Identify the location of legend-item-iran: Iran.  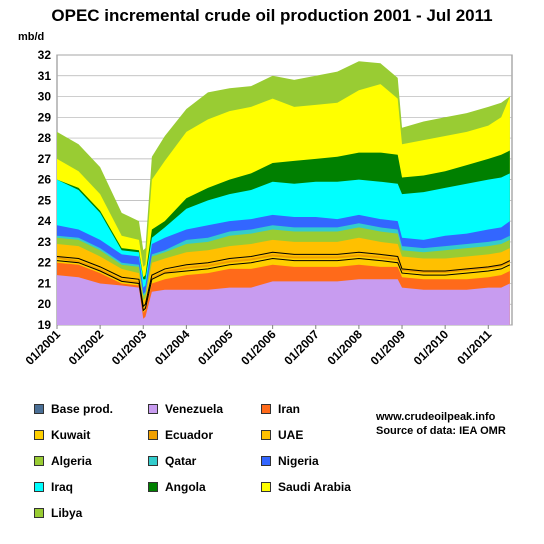
(280, 409).